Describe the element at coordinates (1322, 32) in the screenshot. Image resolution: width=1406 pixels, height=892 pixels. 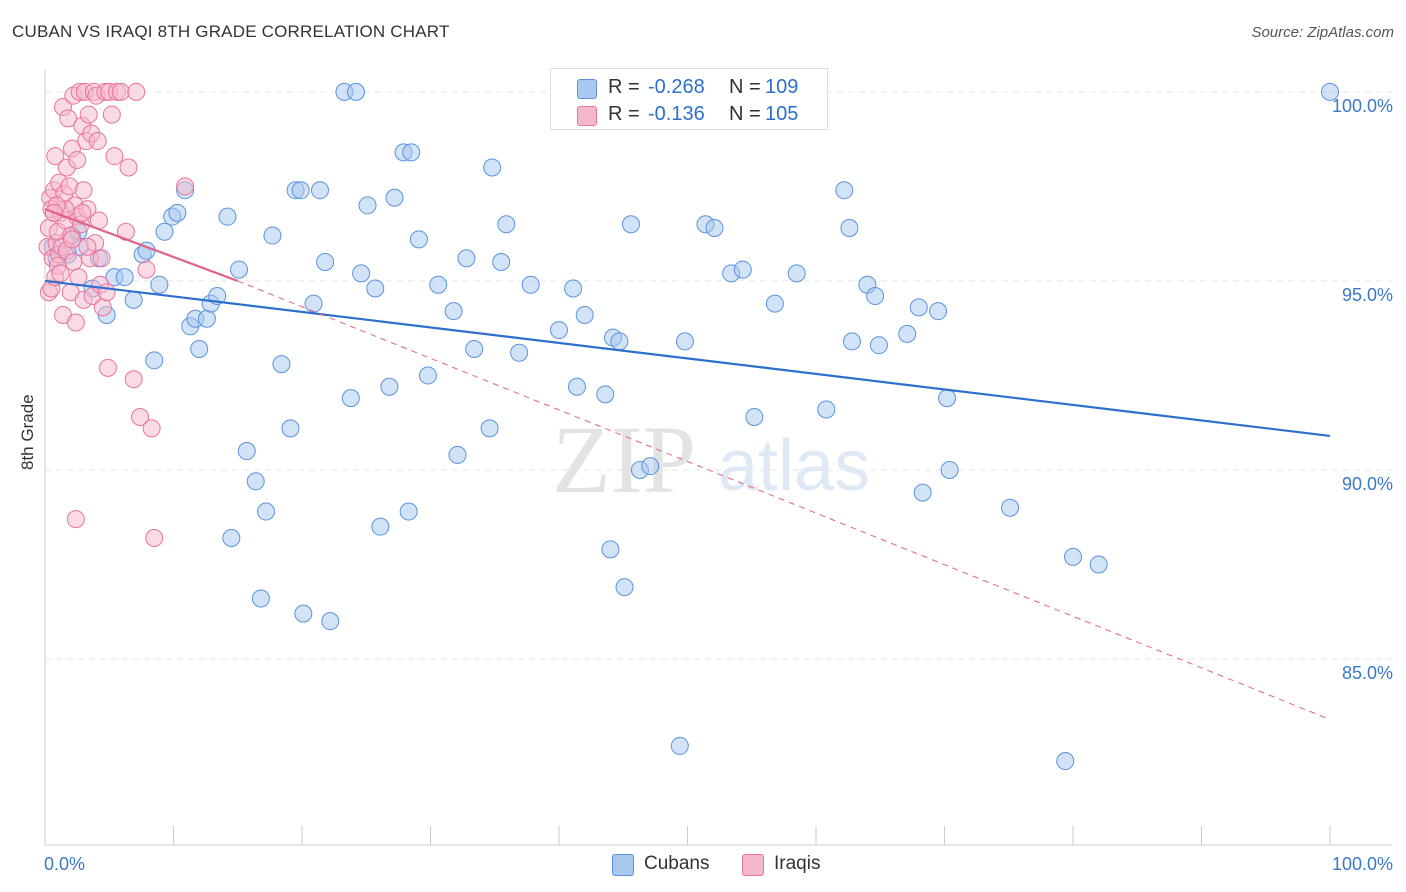
I see `chart-source: Source: ZipAtlas.com` at that location.